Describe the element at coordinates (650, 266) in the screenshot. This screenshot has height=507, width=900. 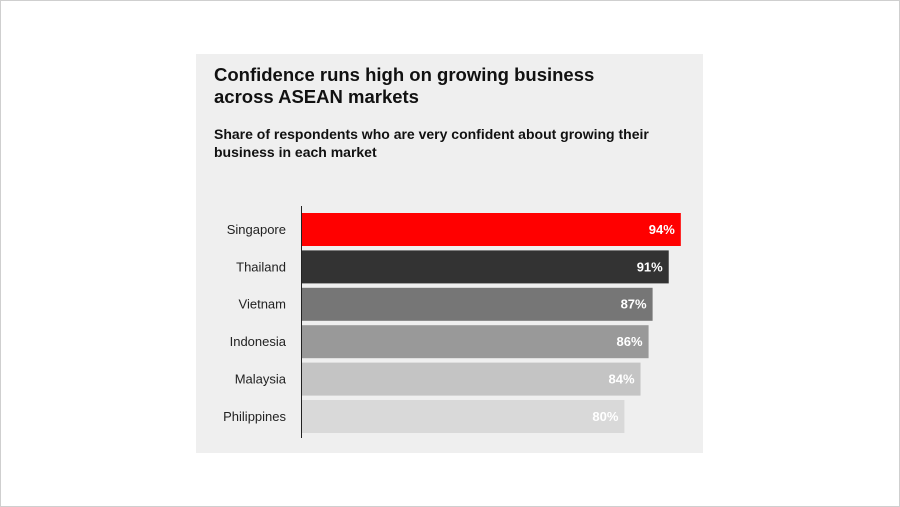
I see `value-label: 91%` at that location.